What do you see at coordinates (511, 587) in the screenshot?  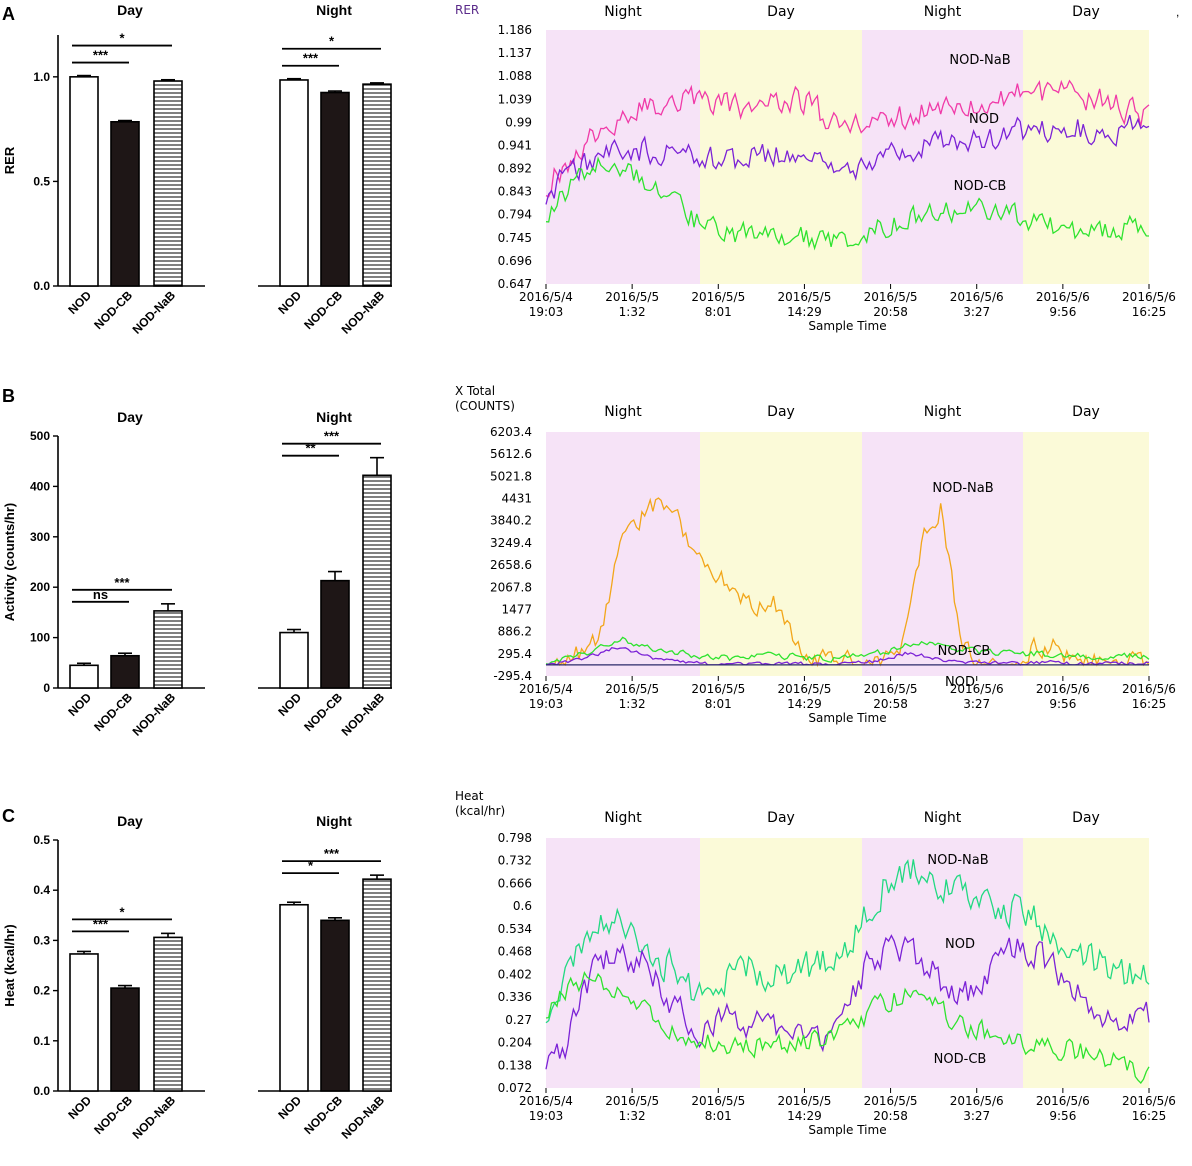 I see `y-tick-label: 2067.8` at bounding box center [511, 587].